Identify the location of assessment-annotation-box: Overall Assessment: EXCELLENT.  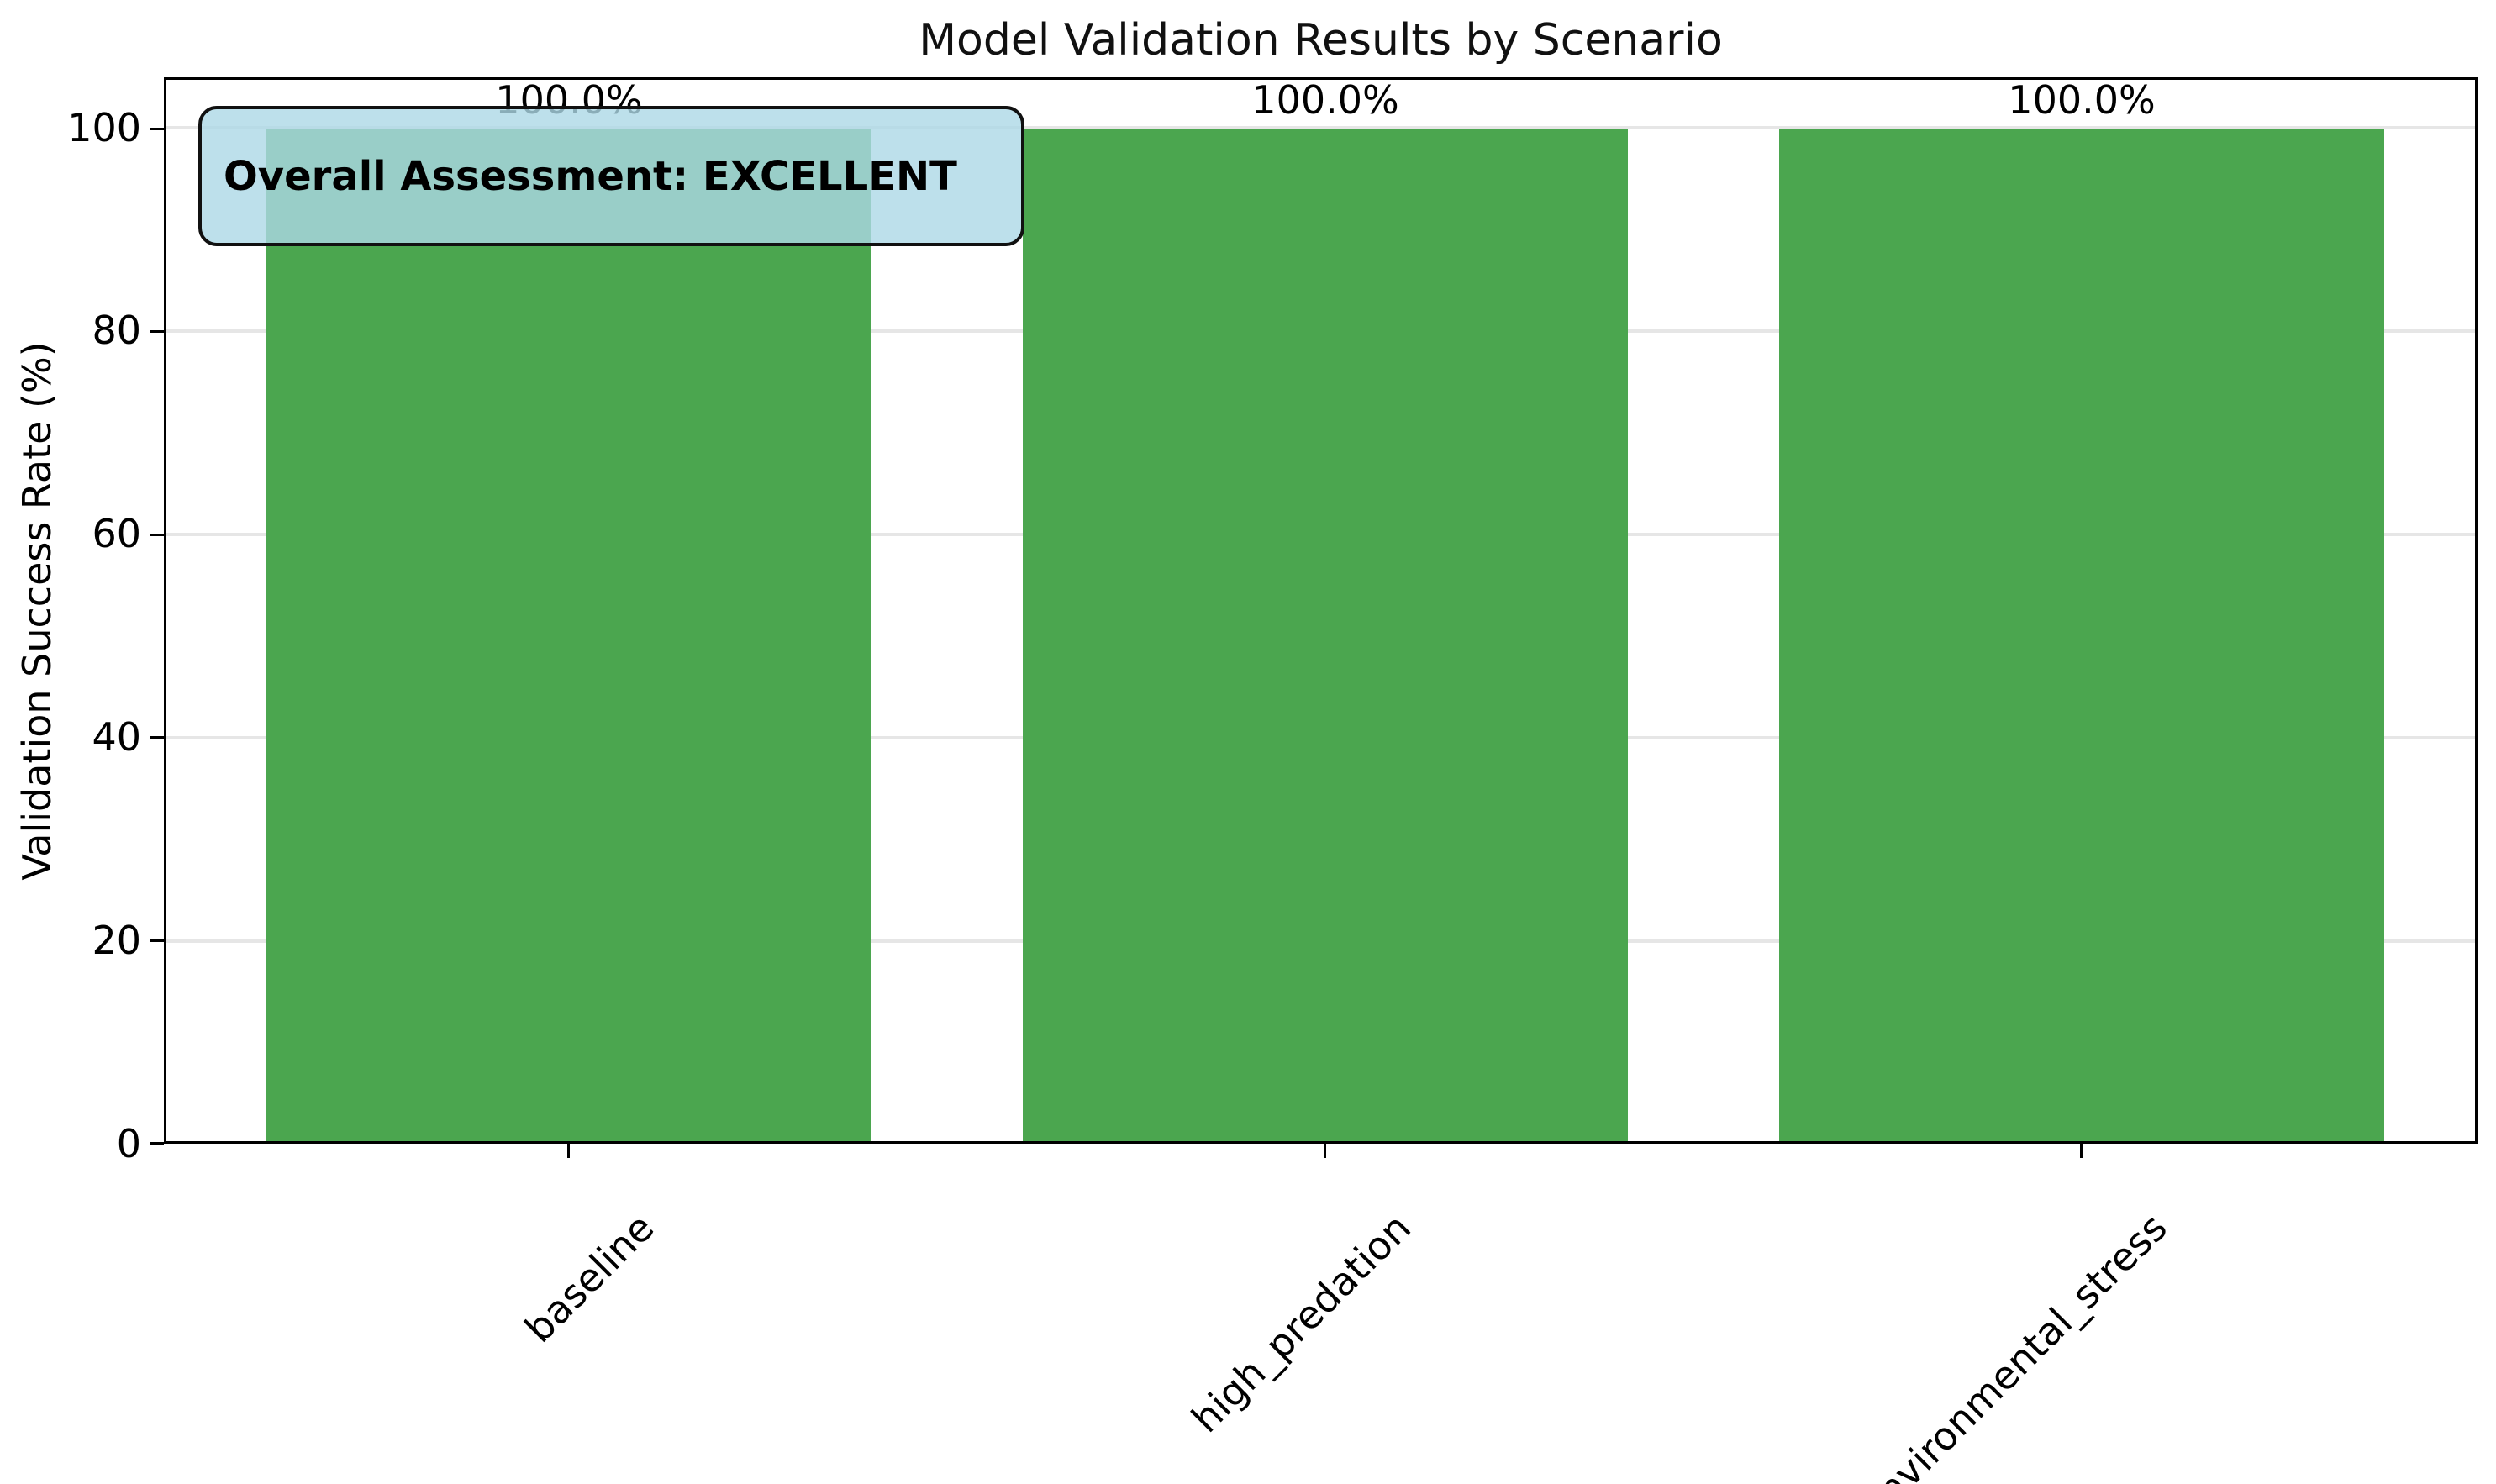
(611, 176).